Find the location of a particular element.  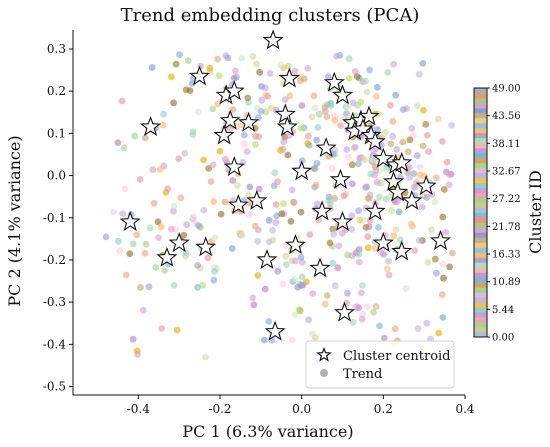

legend: Cluster centroid Trend is located at coordinates (380, 364).